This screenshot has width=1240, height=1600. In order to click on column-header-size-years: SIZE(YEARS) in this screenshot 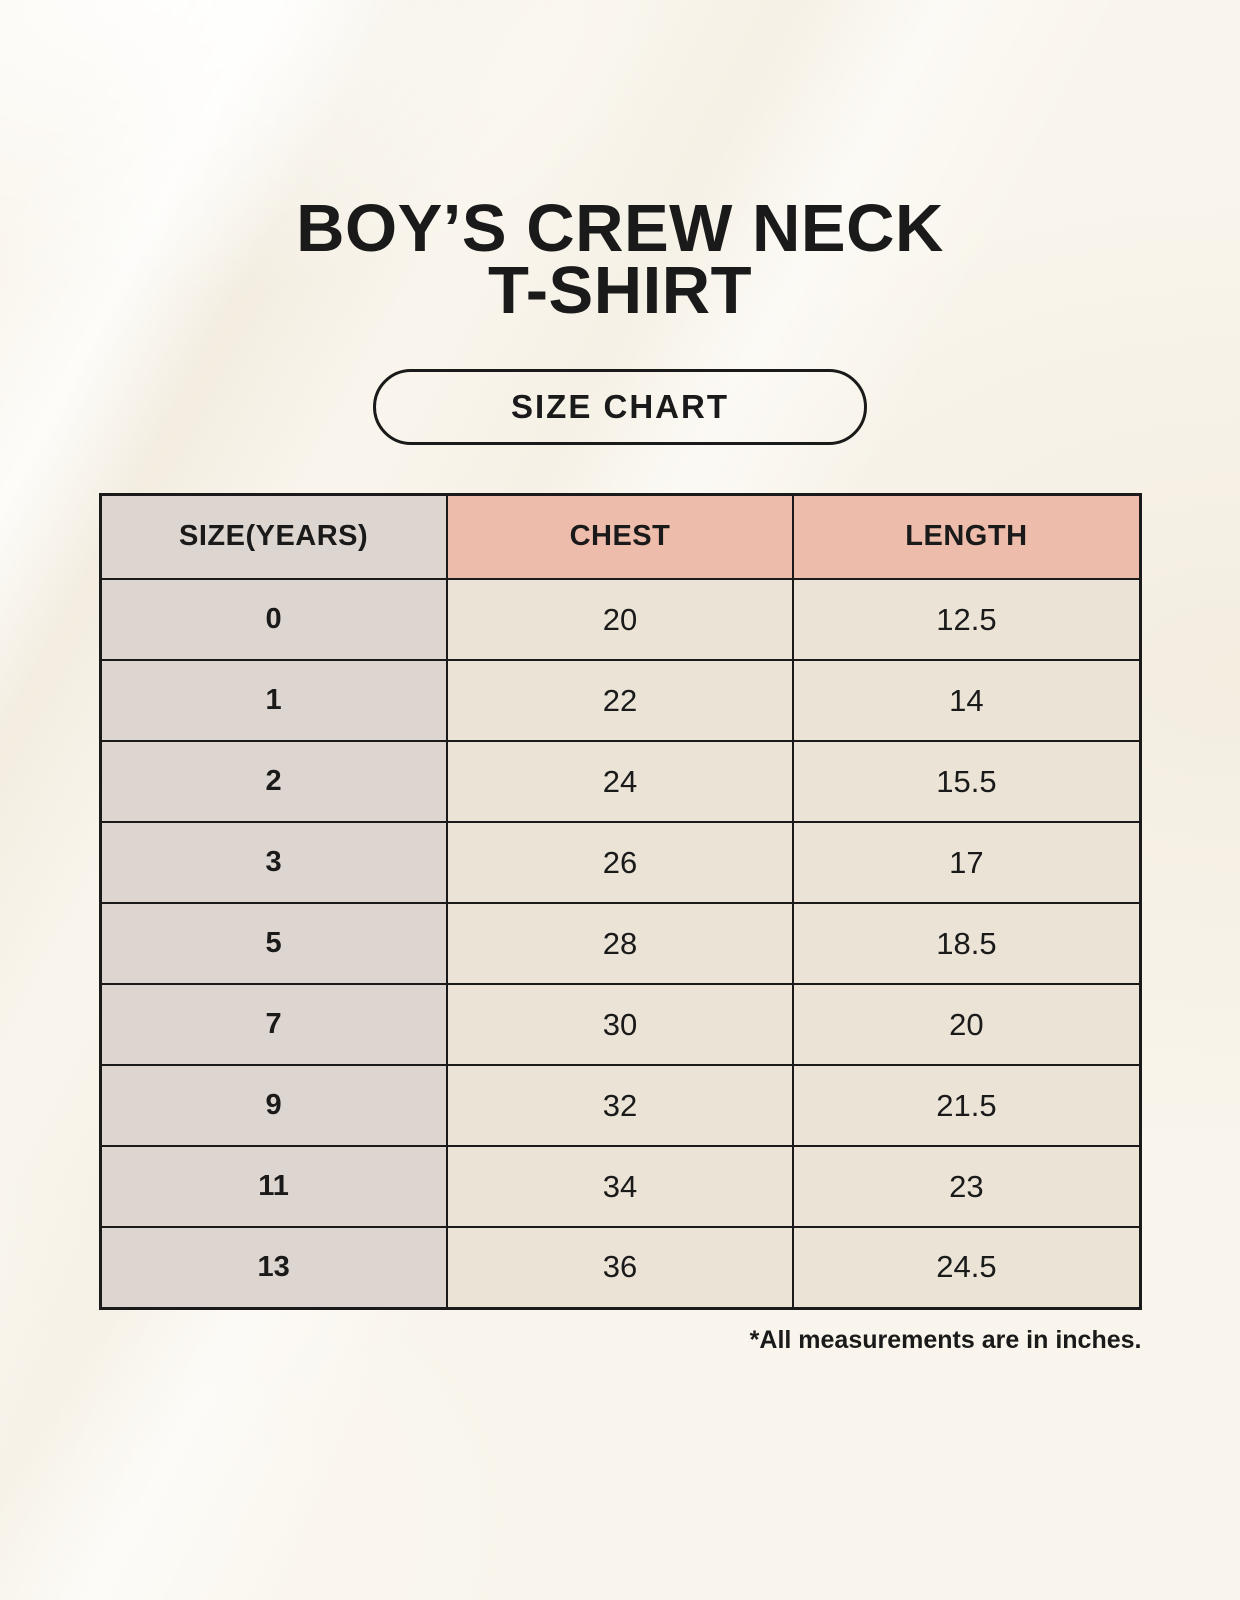, I will do `click(273, 537)`.